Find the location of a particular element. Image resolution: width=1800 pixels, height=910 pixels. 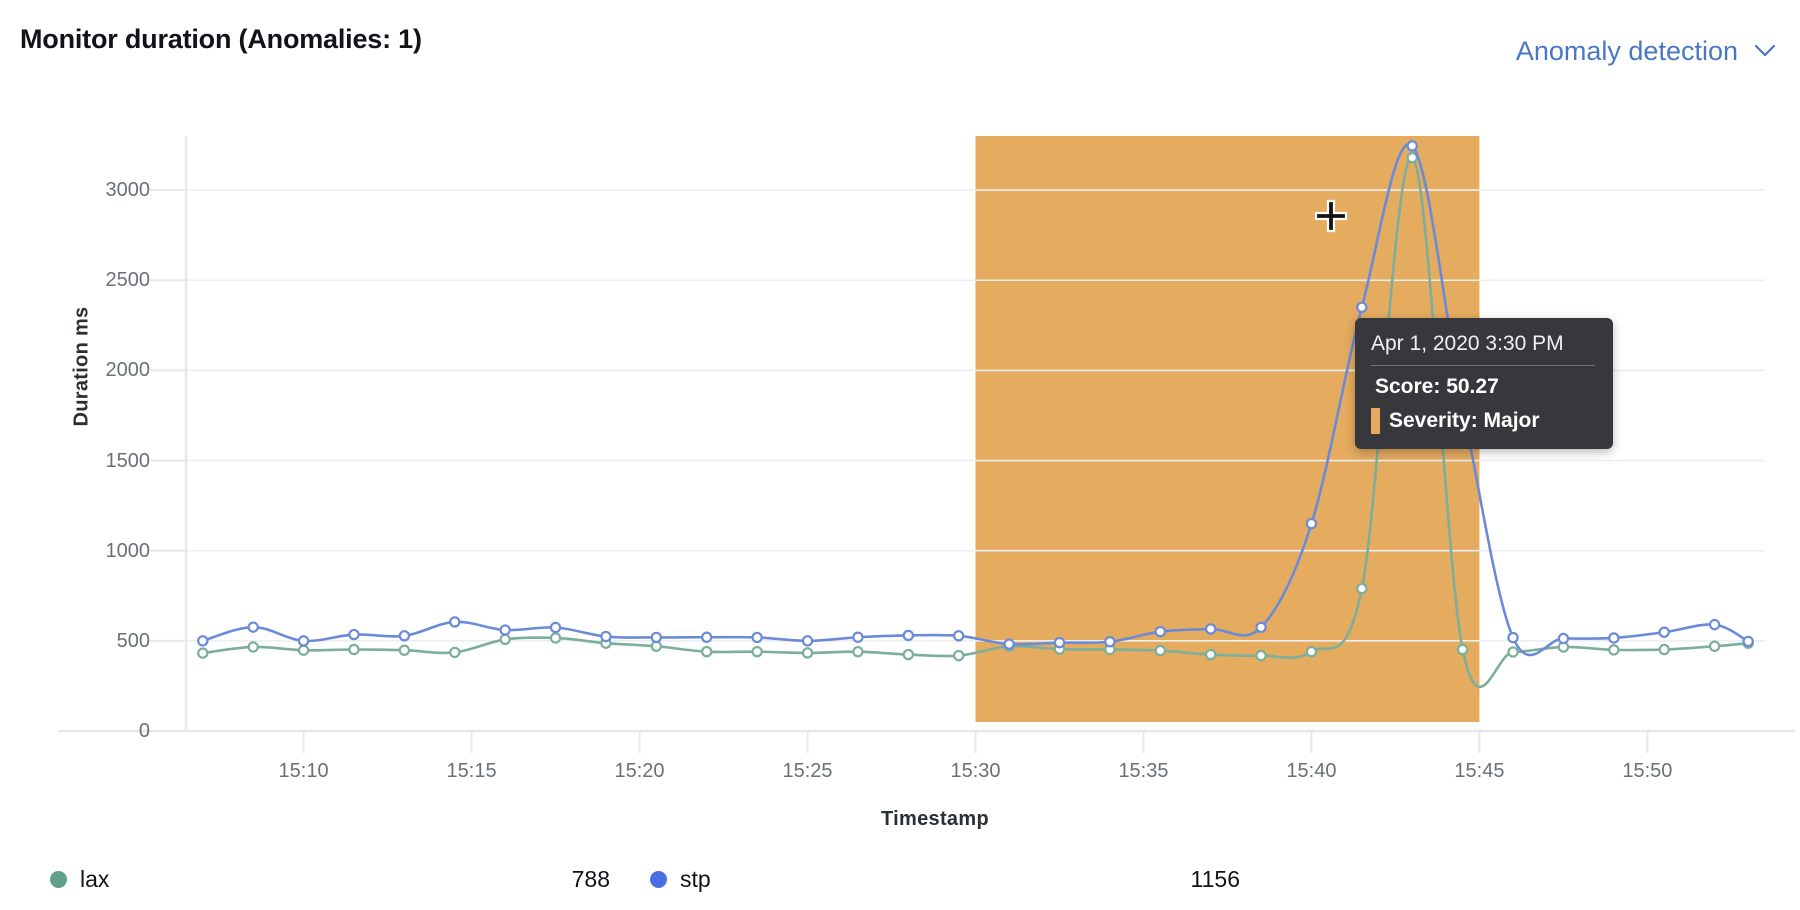

page-title: Monitor duration (Anomalies: 1) is located at coordinates (221, 39).